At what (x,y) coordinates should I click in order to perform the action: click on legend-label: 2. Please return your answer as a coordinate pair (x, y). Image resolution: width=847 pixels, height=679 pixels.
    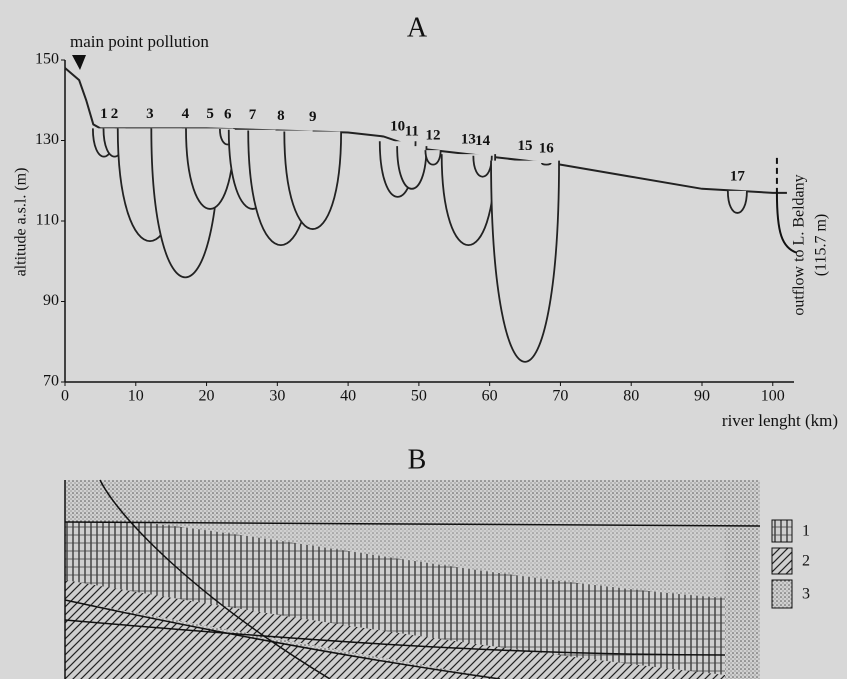
    Looking at the image, I should click on (806, 561).